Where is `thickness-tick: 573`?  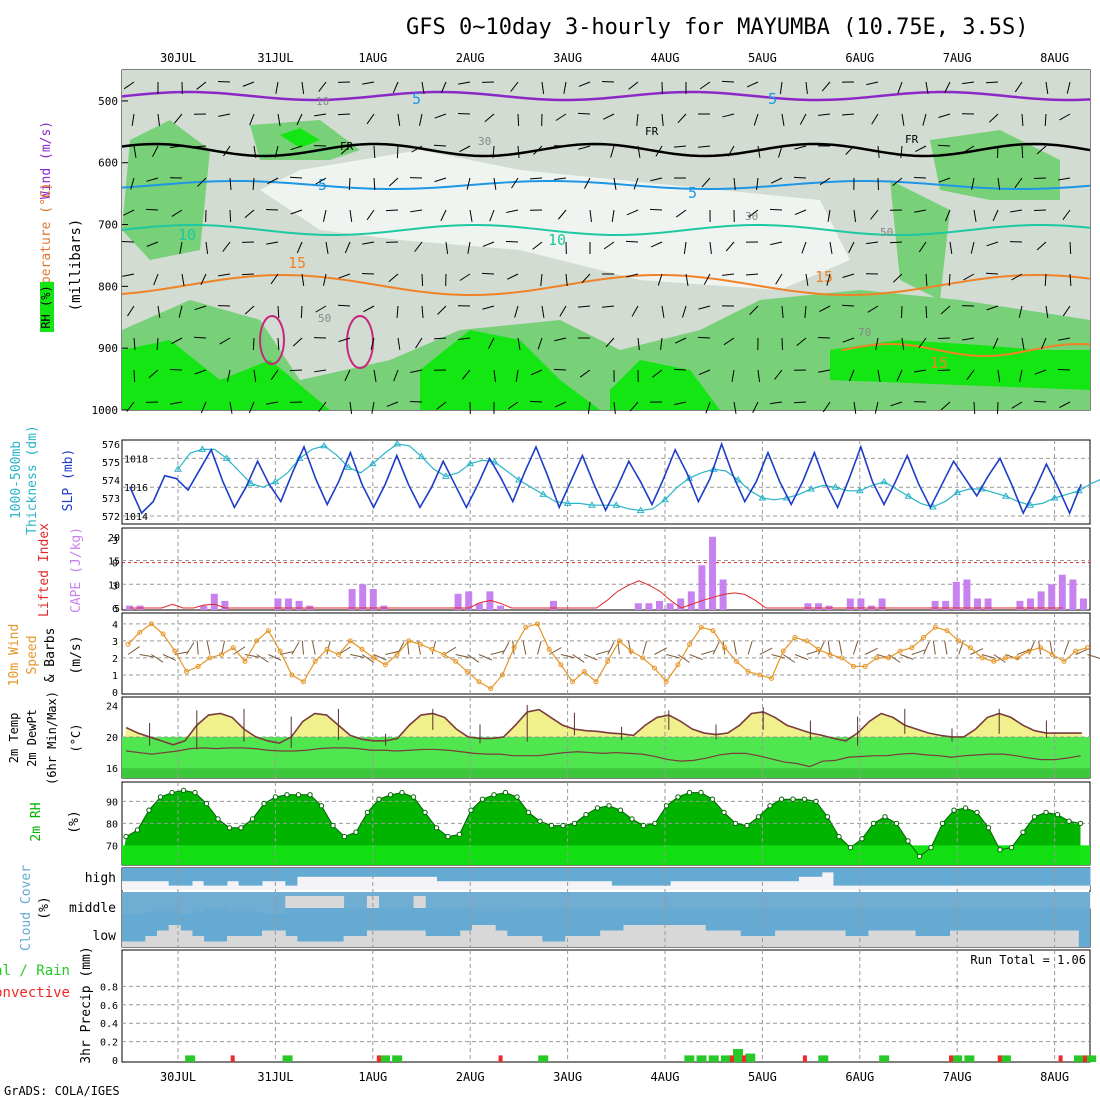 thickness-tick: 573 is located at coordinates (111, 499).